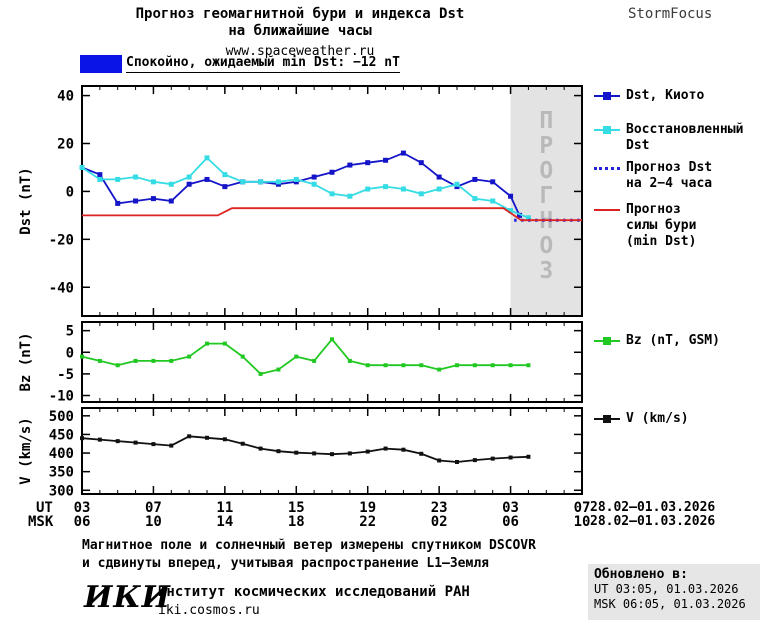  What do you see at coordinates (665, 95) in the screenshot?
I see `legend-dst-kyoto-label: Dst, Киото` at bounding box center [665, 95].